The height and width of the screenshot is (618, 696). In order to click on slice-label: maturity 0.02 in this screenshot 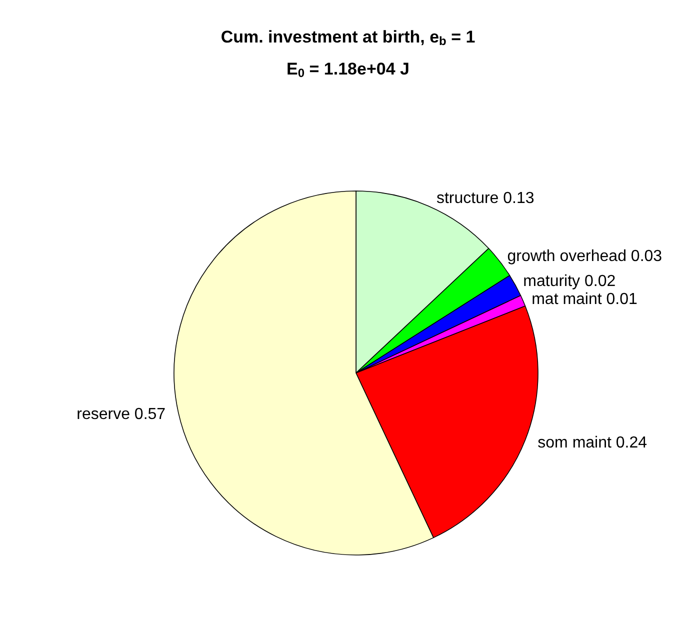, I will do `click(569, 281)`.